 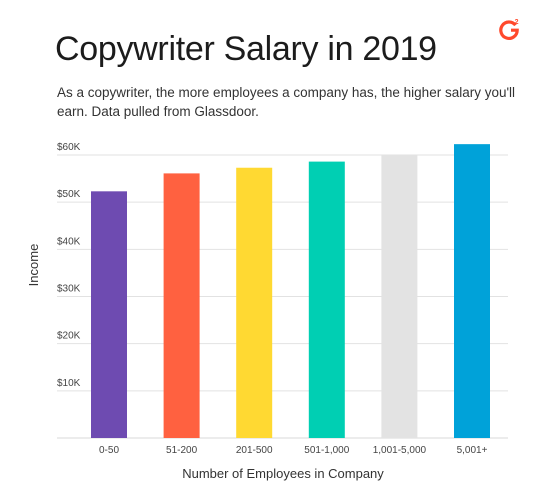 I want to click on y-tick-label: $30K, so click(x=69, y=289).